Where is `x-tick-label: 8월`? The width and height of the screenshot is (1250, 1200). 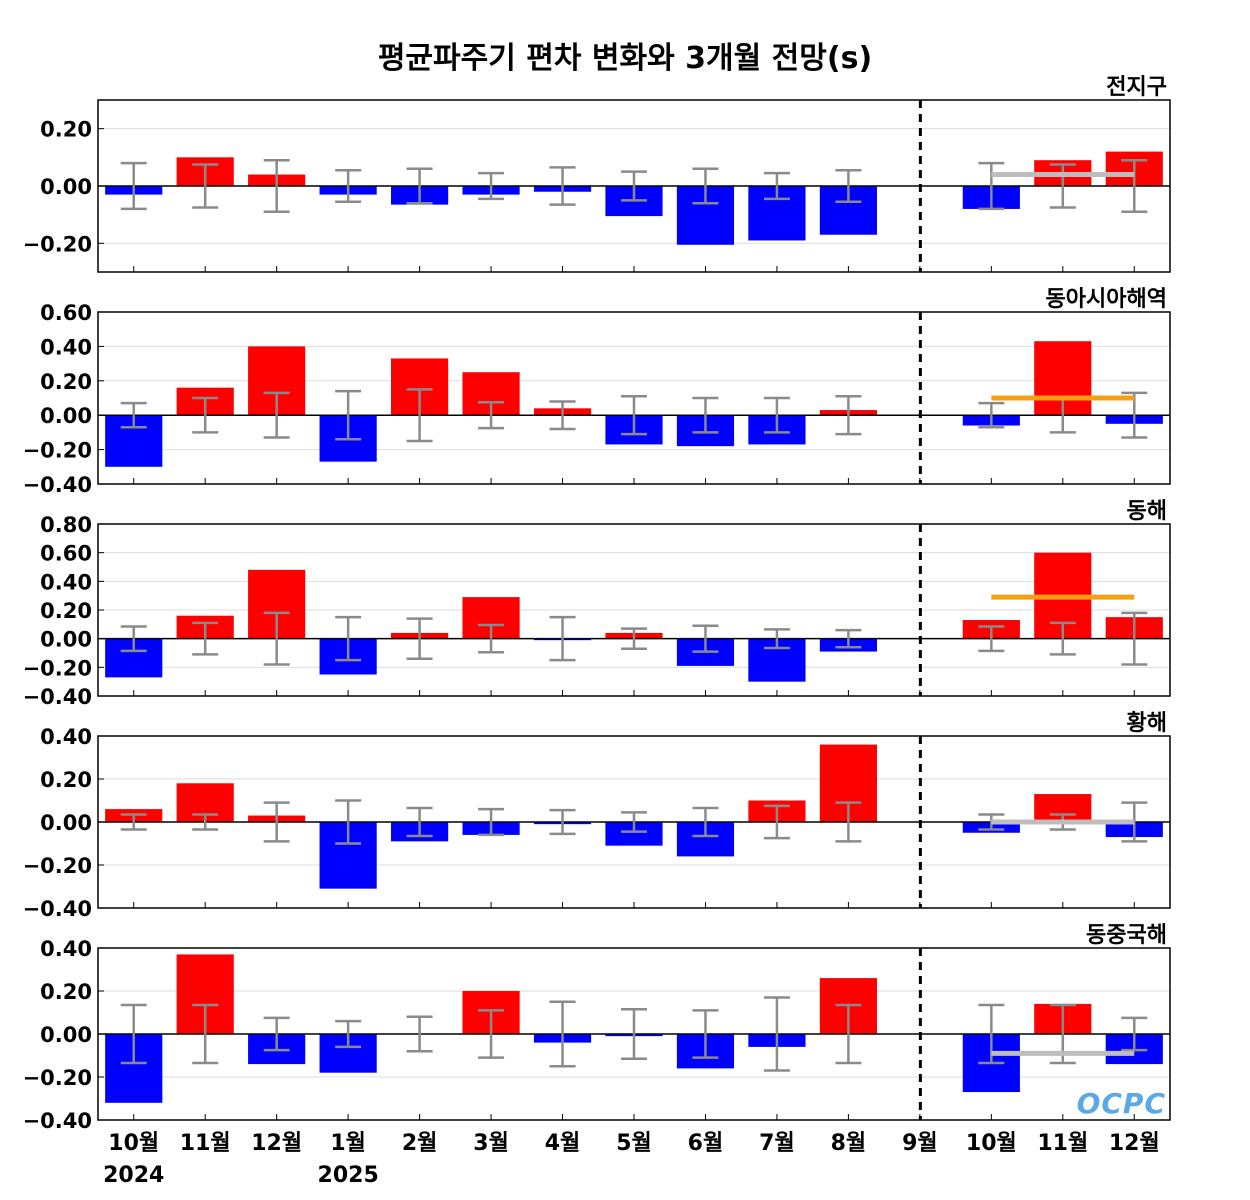
x-tick-label: 8월 is located at coordinates (849, 1143).